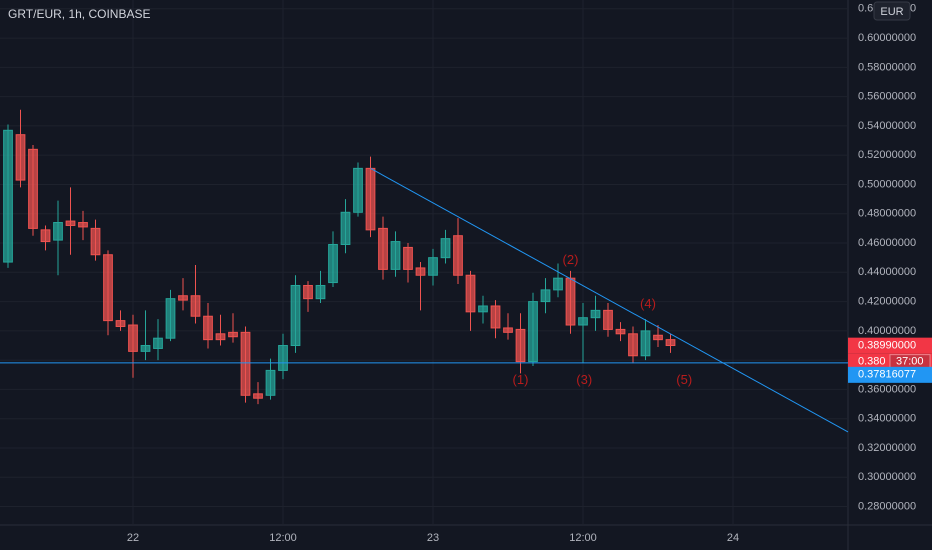 The height and width of the screenshot is (550, 932). What do you see at coordinates (887, 506) in the screenshot?
I see `y-tick-label: 0.28000000` at bounding box center [887, 506].